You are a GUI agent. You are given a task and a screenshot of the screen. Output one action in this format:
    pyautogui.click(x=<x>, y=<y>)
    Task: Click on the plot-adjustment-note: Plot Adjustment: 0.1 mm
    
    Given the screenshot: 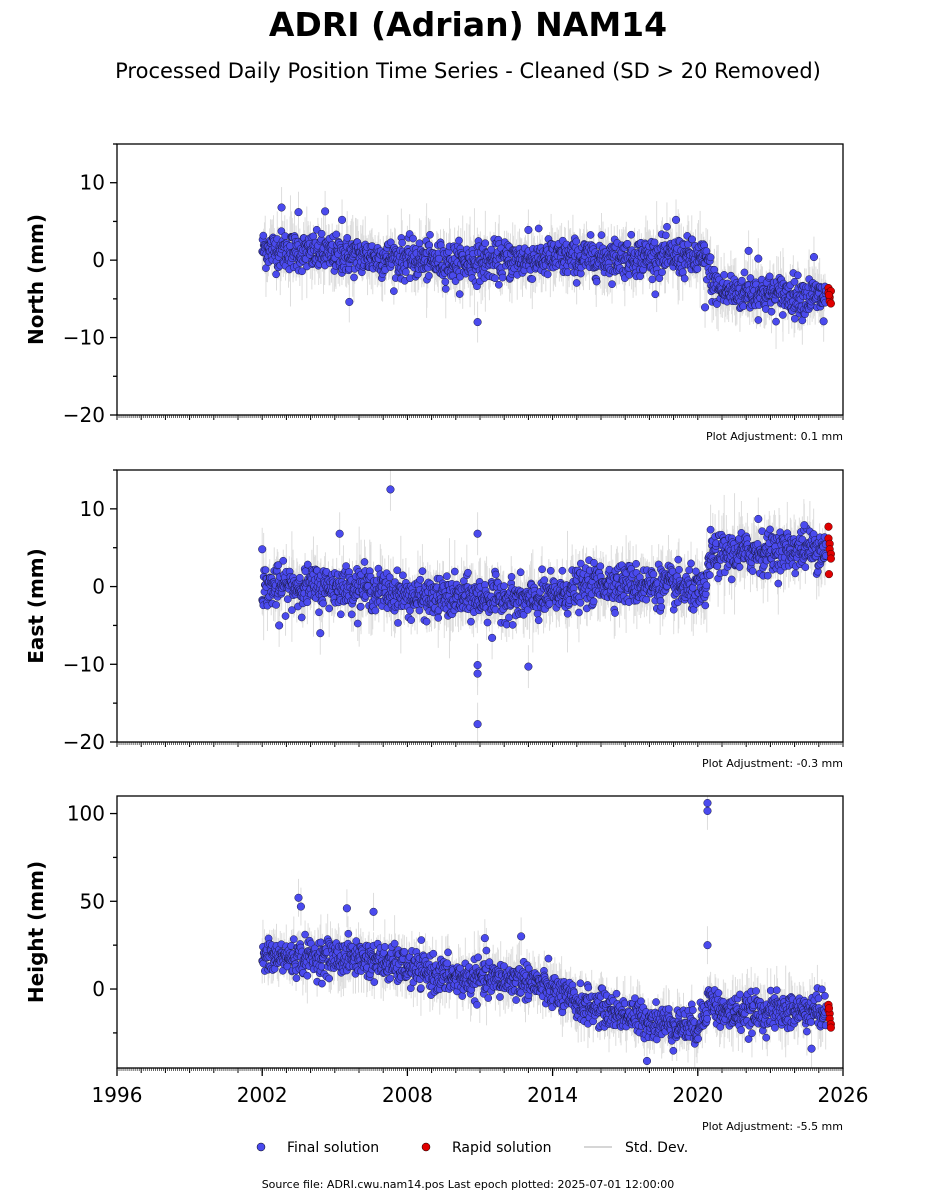 What is the action you would take?
    pyautogui.click(x=774, y=436)
    